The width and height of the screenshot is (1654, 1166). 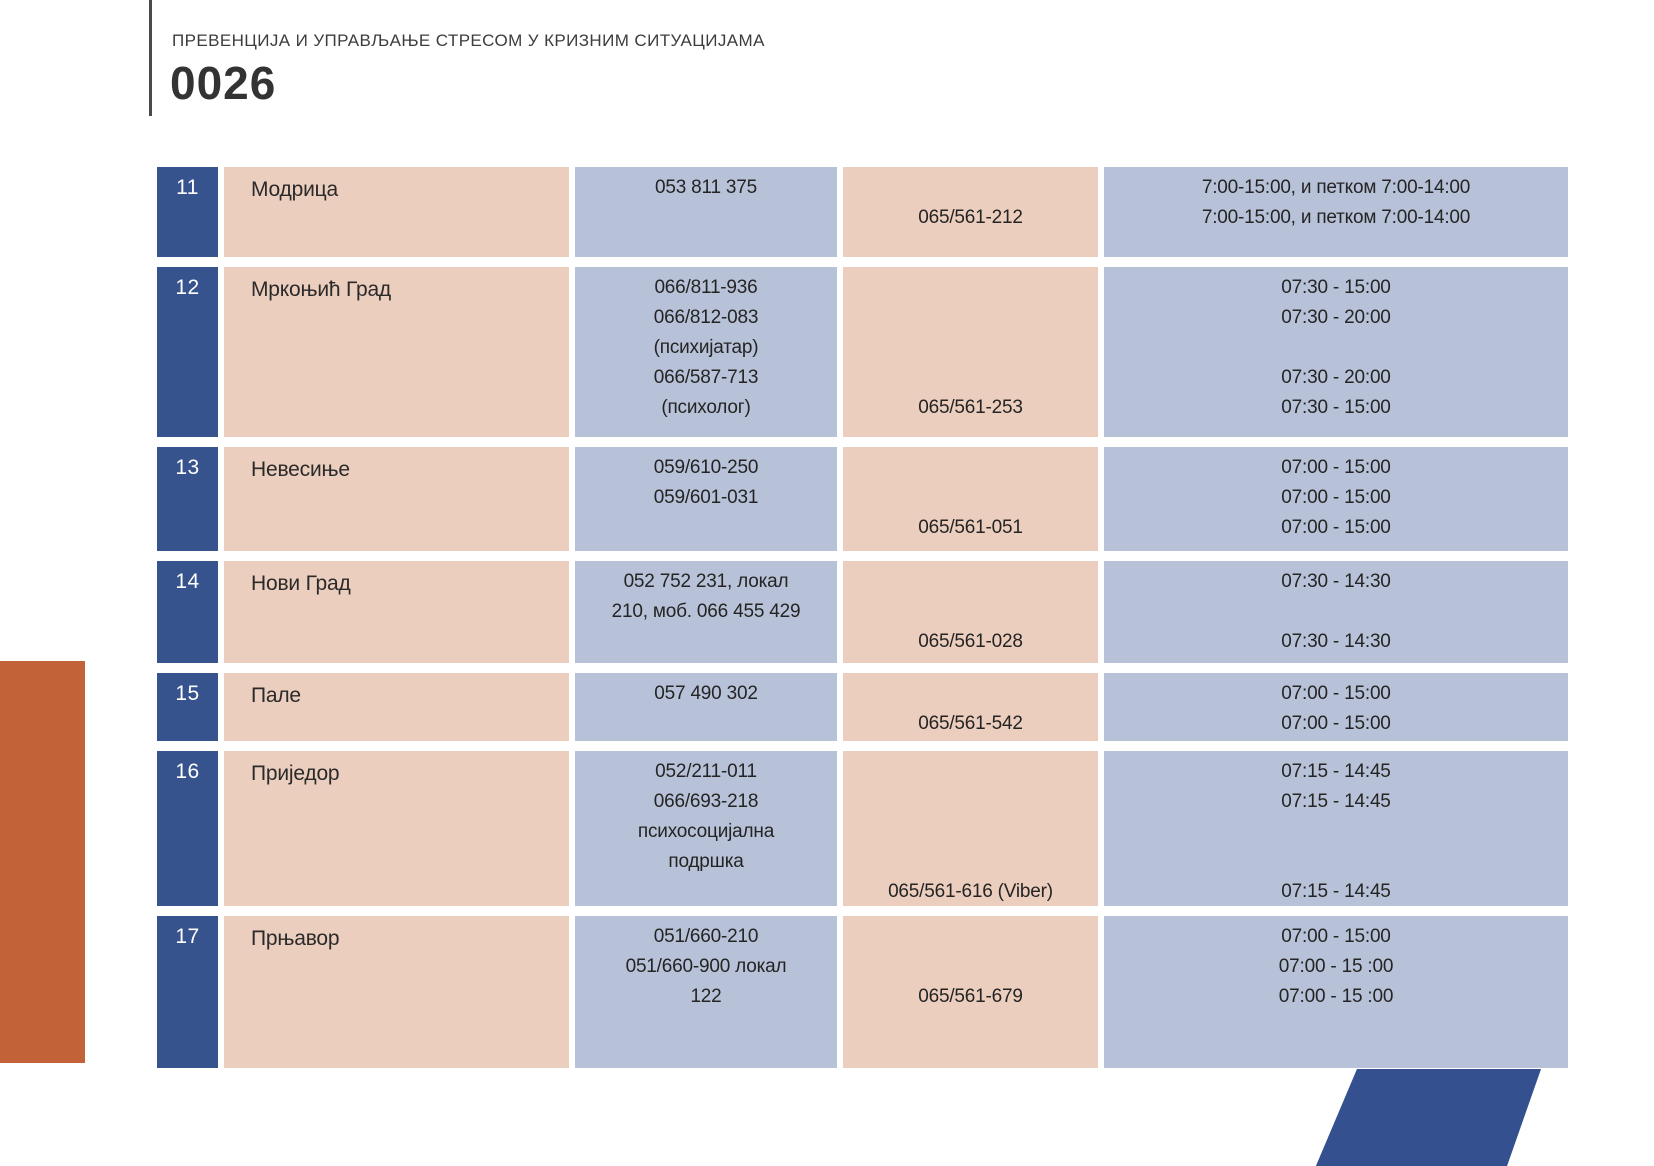 I want to click on row-number: 17, so click(x=187, y=936).